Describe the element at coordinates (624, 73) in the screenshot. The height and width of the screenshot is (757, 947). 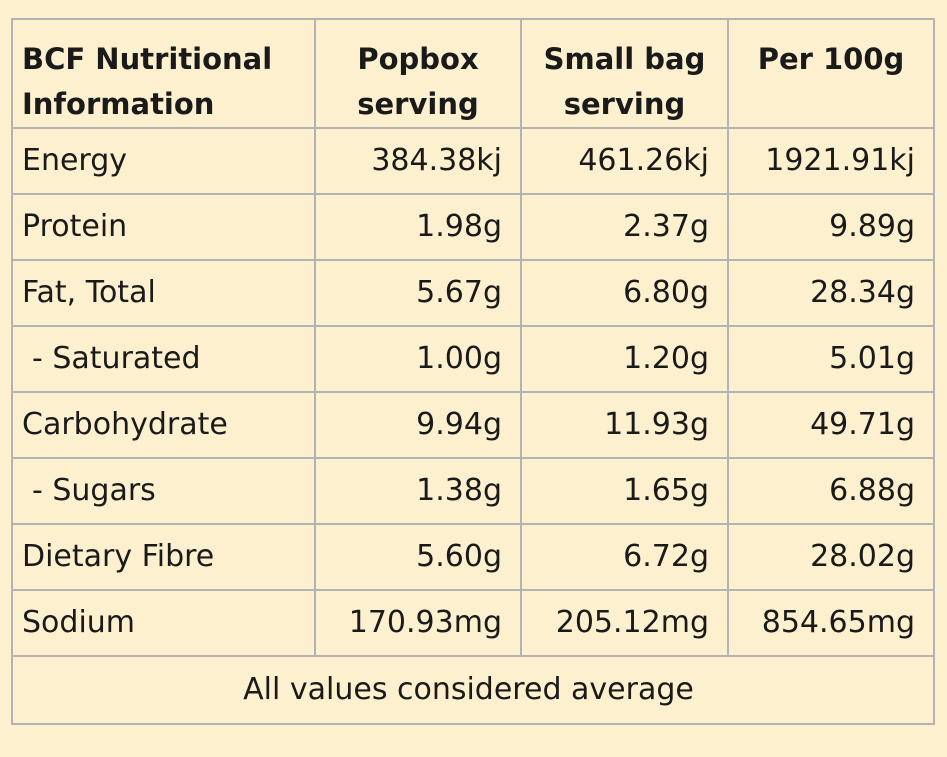
I see `header-small-bag-serving: Small bag serving` at that location.